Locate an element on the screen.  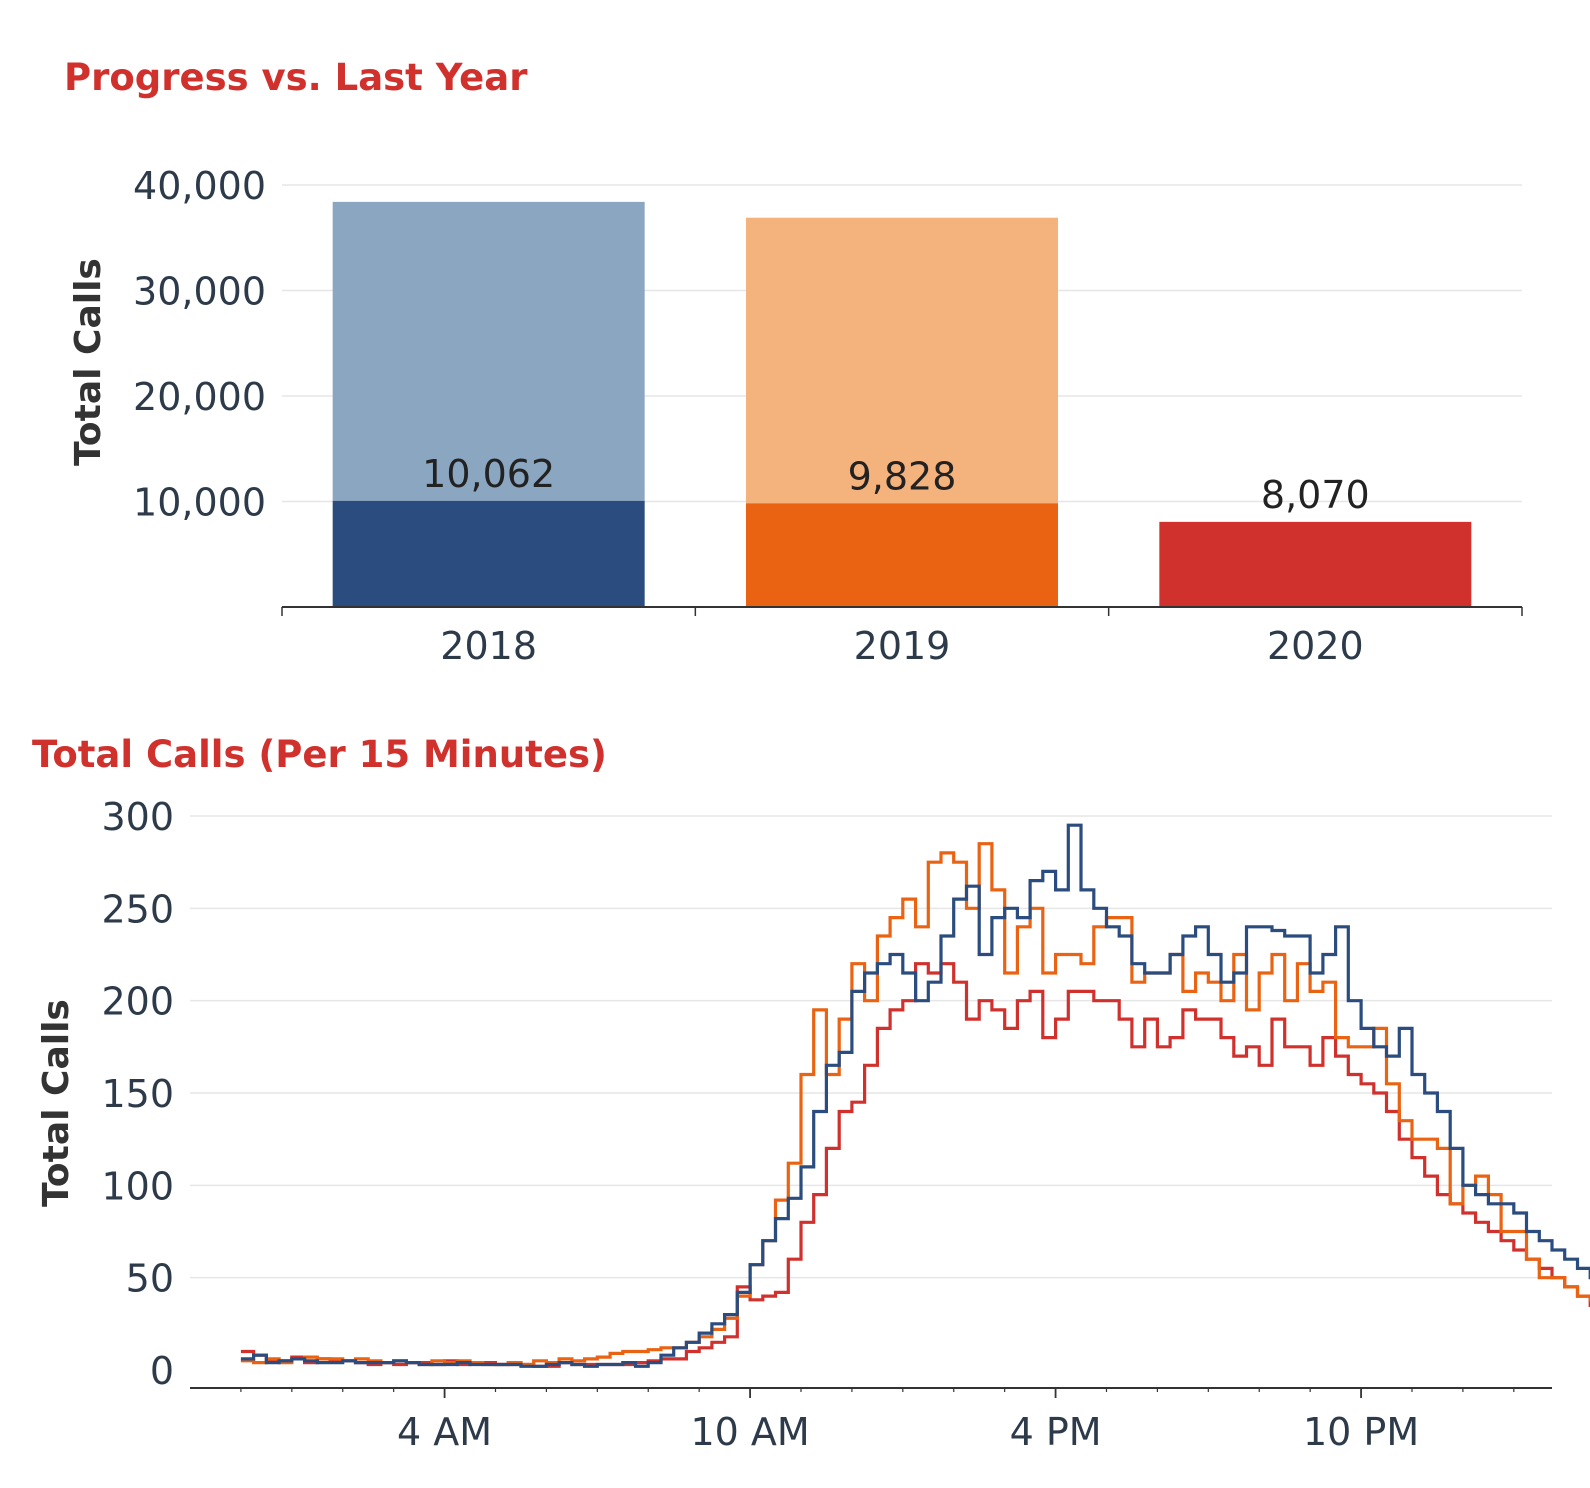
line-y-tick-label: 100 is located at coordinates (137, 1186).